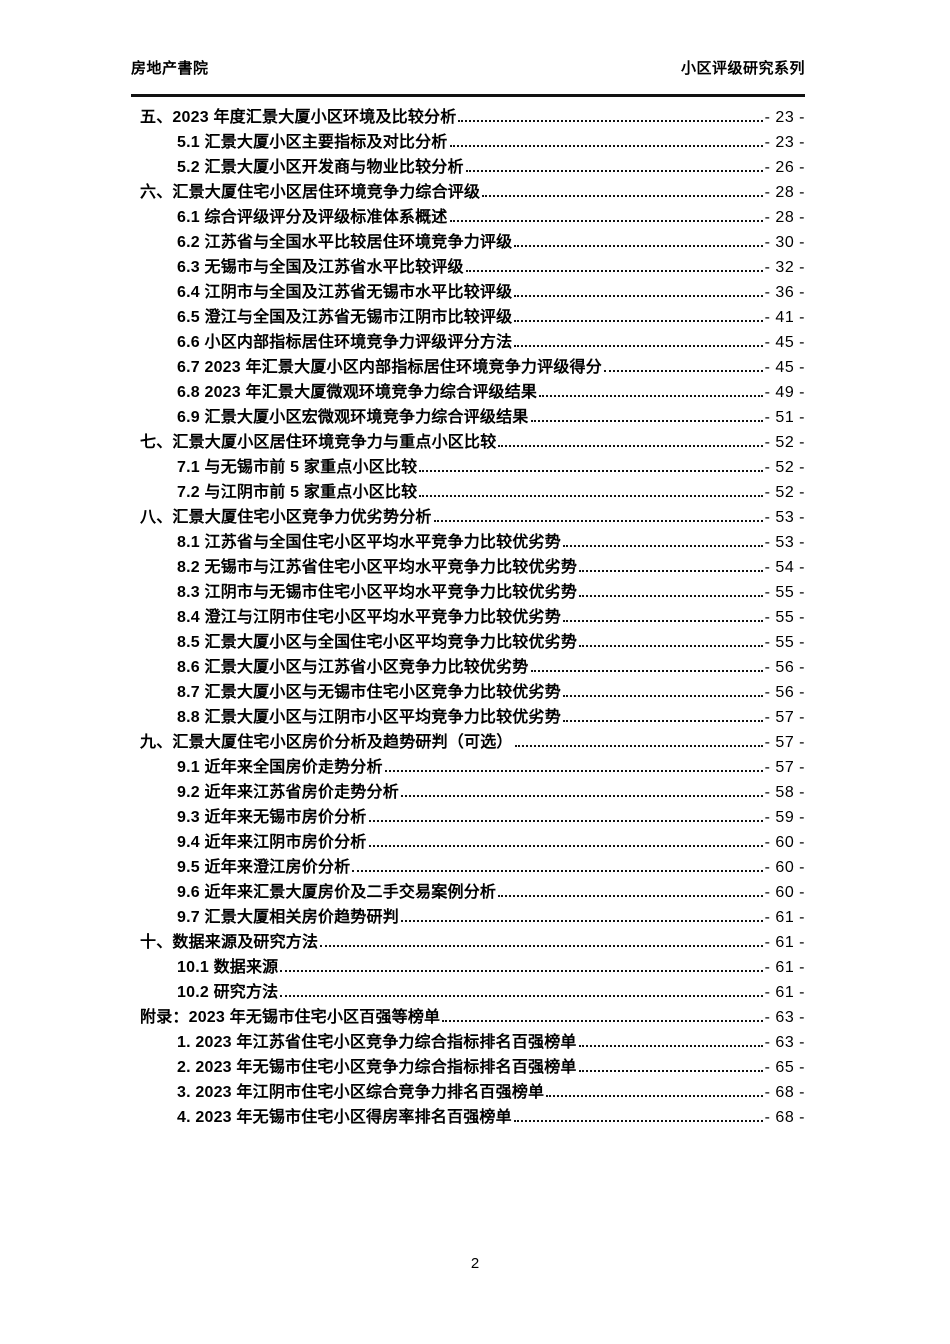  What do you see at coordinates (288, 792) in the screenshot?
I see `toc-entry-title: 9.2 近年来江苏省房价走势分析` at bounding box center [288, 792].